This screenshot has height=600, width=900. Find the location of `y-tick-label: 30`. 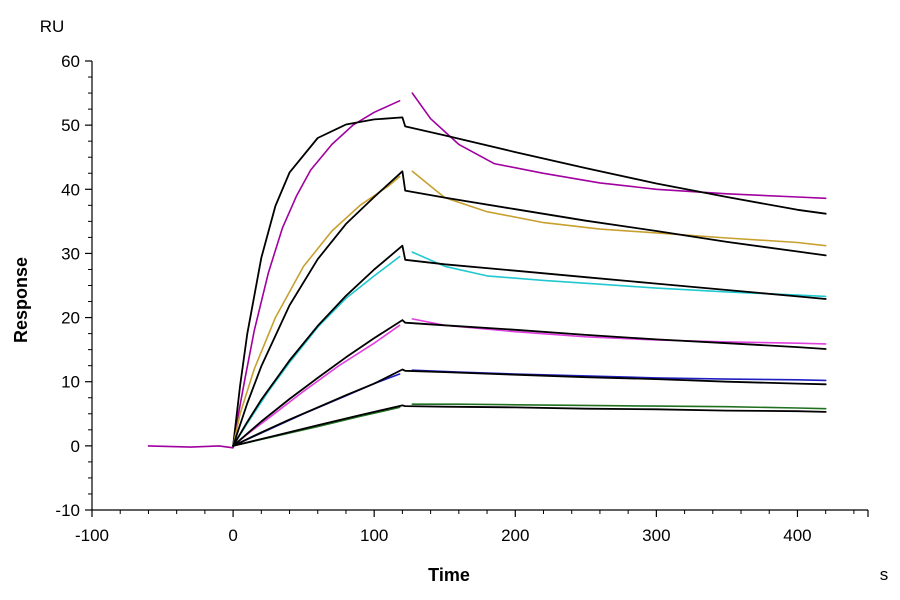

y-tick-label: 30 is located at coordinates (70, 253).